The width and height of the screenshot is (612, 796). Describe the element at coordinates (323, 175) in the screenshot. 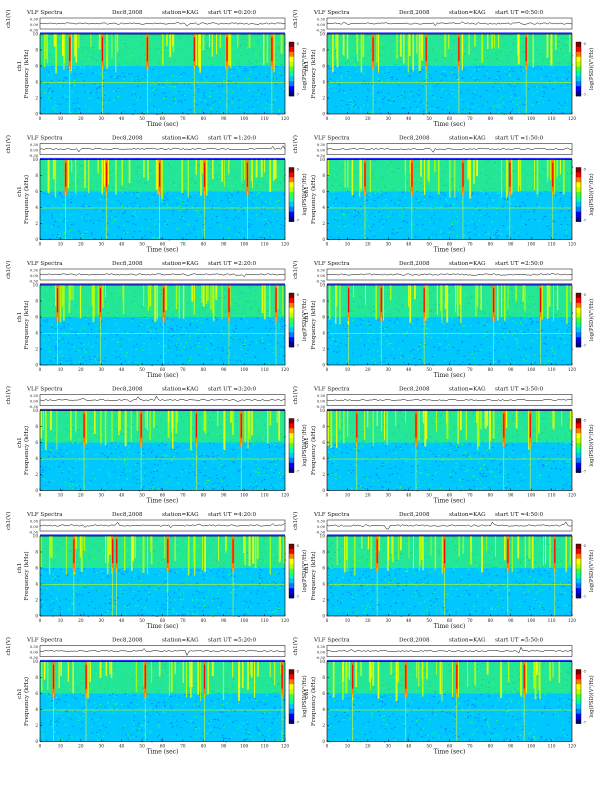

I see `y-tick-label: 8` at that location.